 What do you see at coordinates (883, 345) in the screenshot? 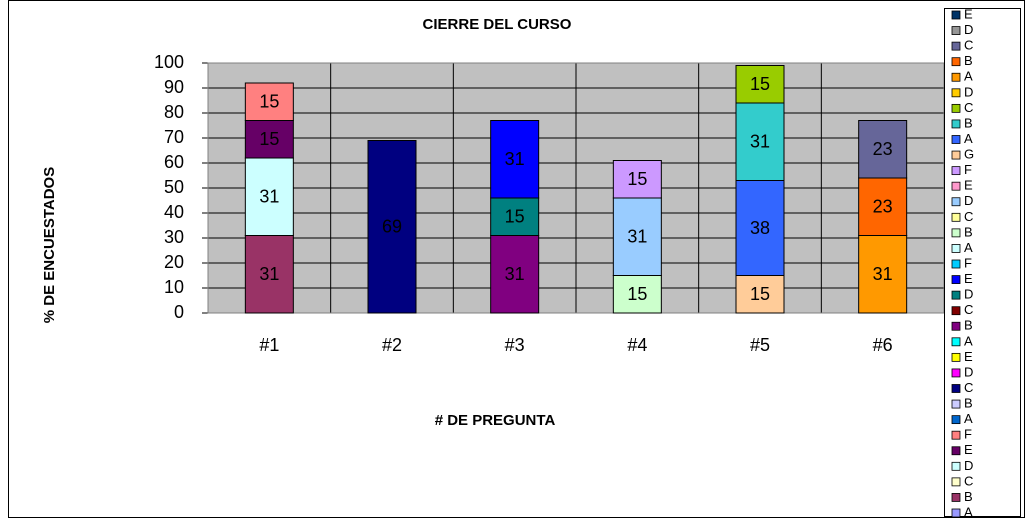
I see `x-tick-label: #6` at bounding box center [883, 345].